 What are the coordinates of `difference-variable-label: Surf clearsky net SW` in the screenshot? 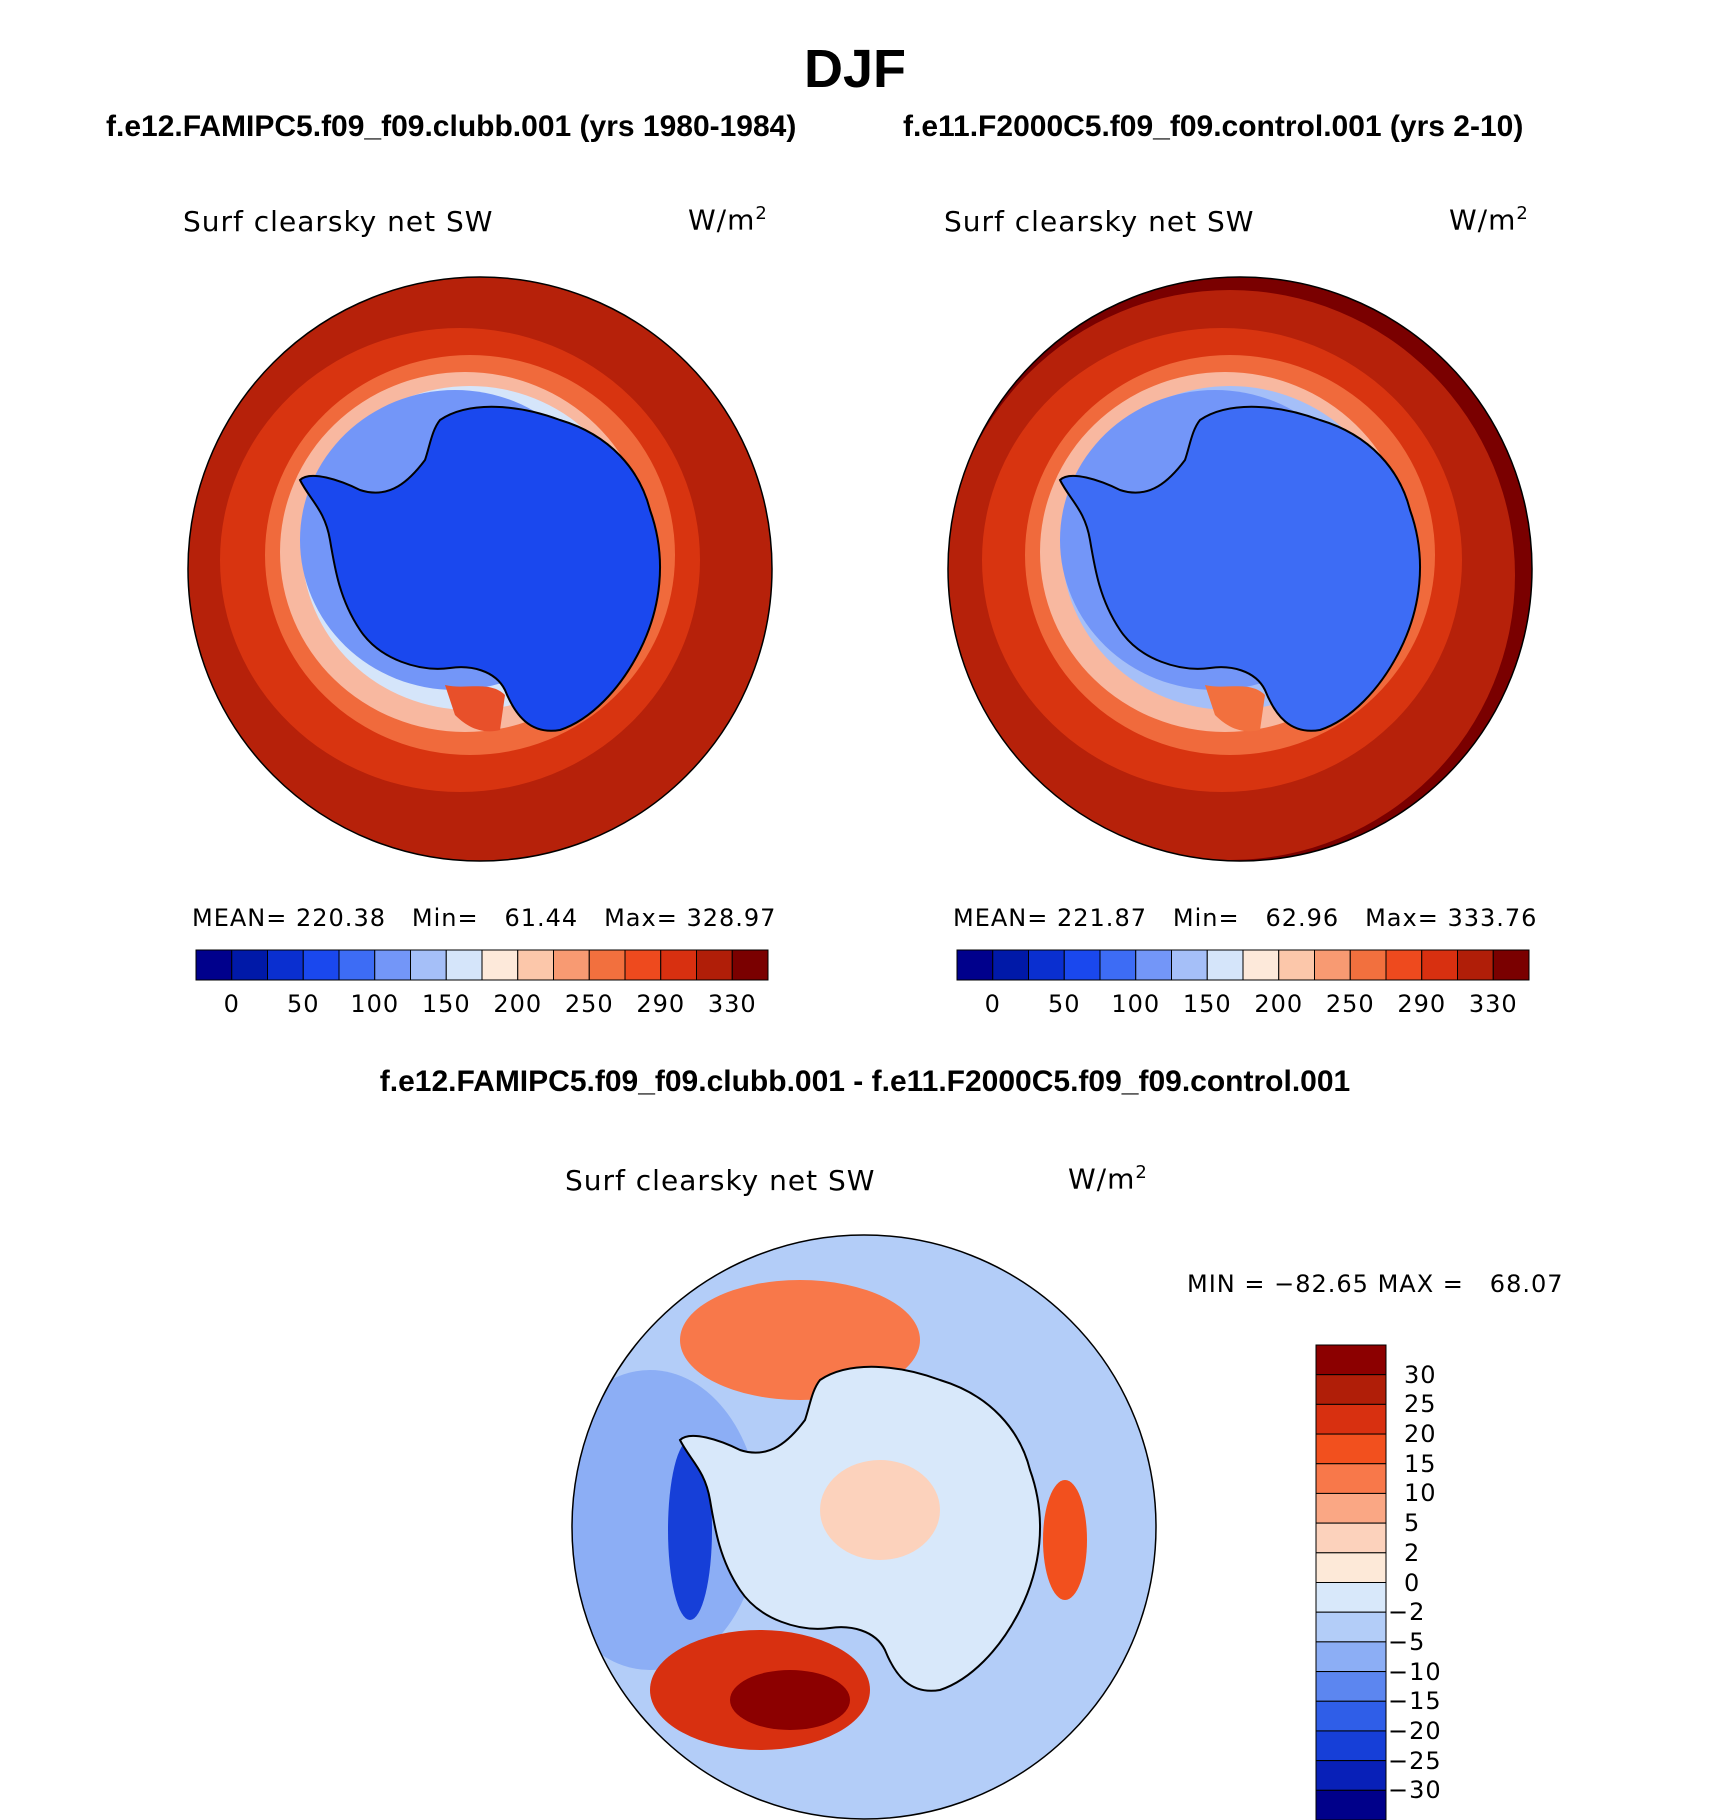 It's located at (720, 1180).